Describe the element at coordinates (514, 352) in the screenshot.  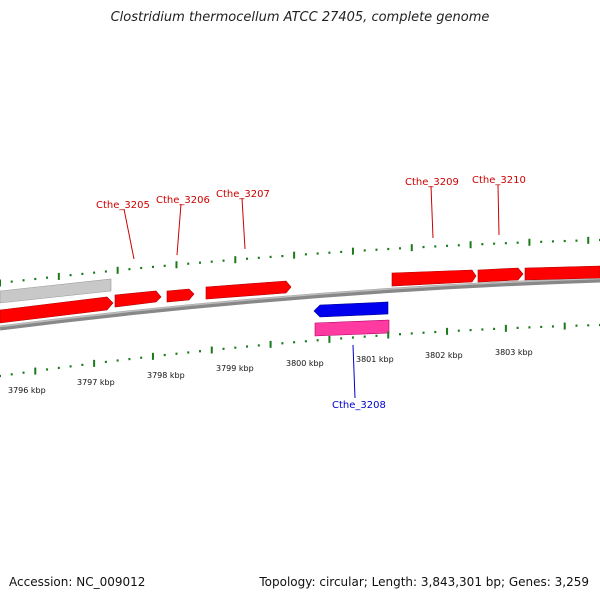
I see `scale-label-3803: 3803 kbp` at that location.